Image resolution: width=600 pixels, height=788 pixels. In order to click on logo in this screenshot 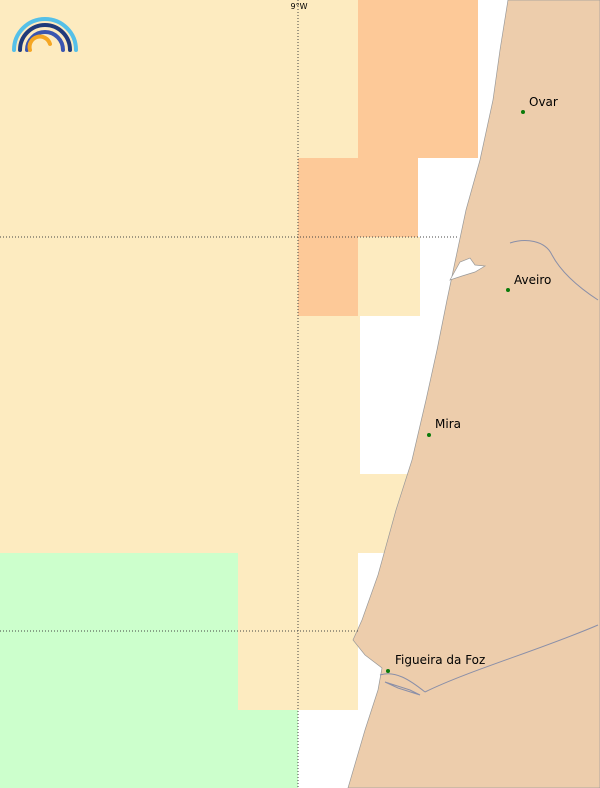, I will do `click(45, 34)`.